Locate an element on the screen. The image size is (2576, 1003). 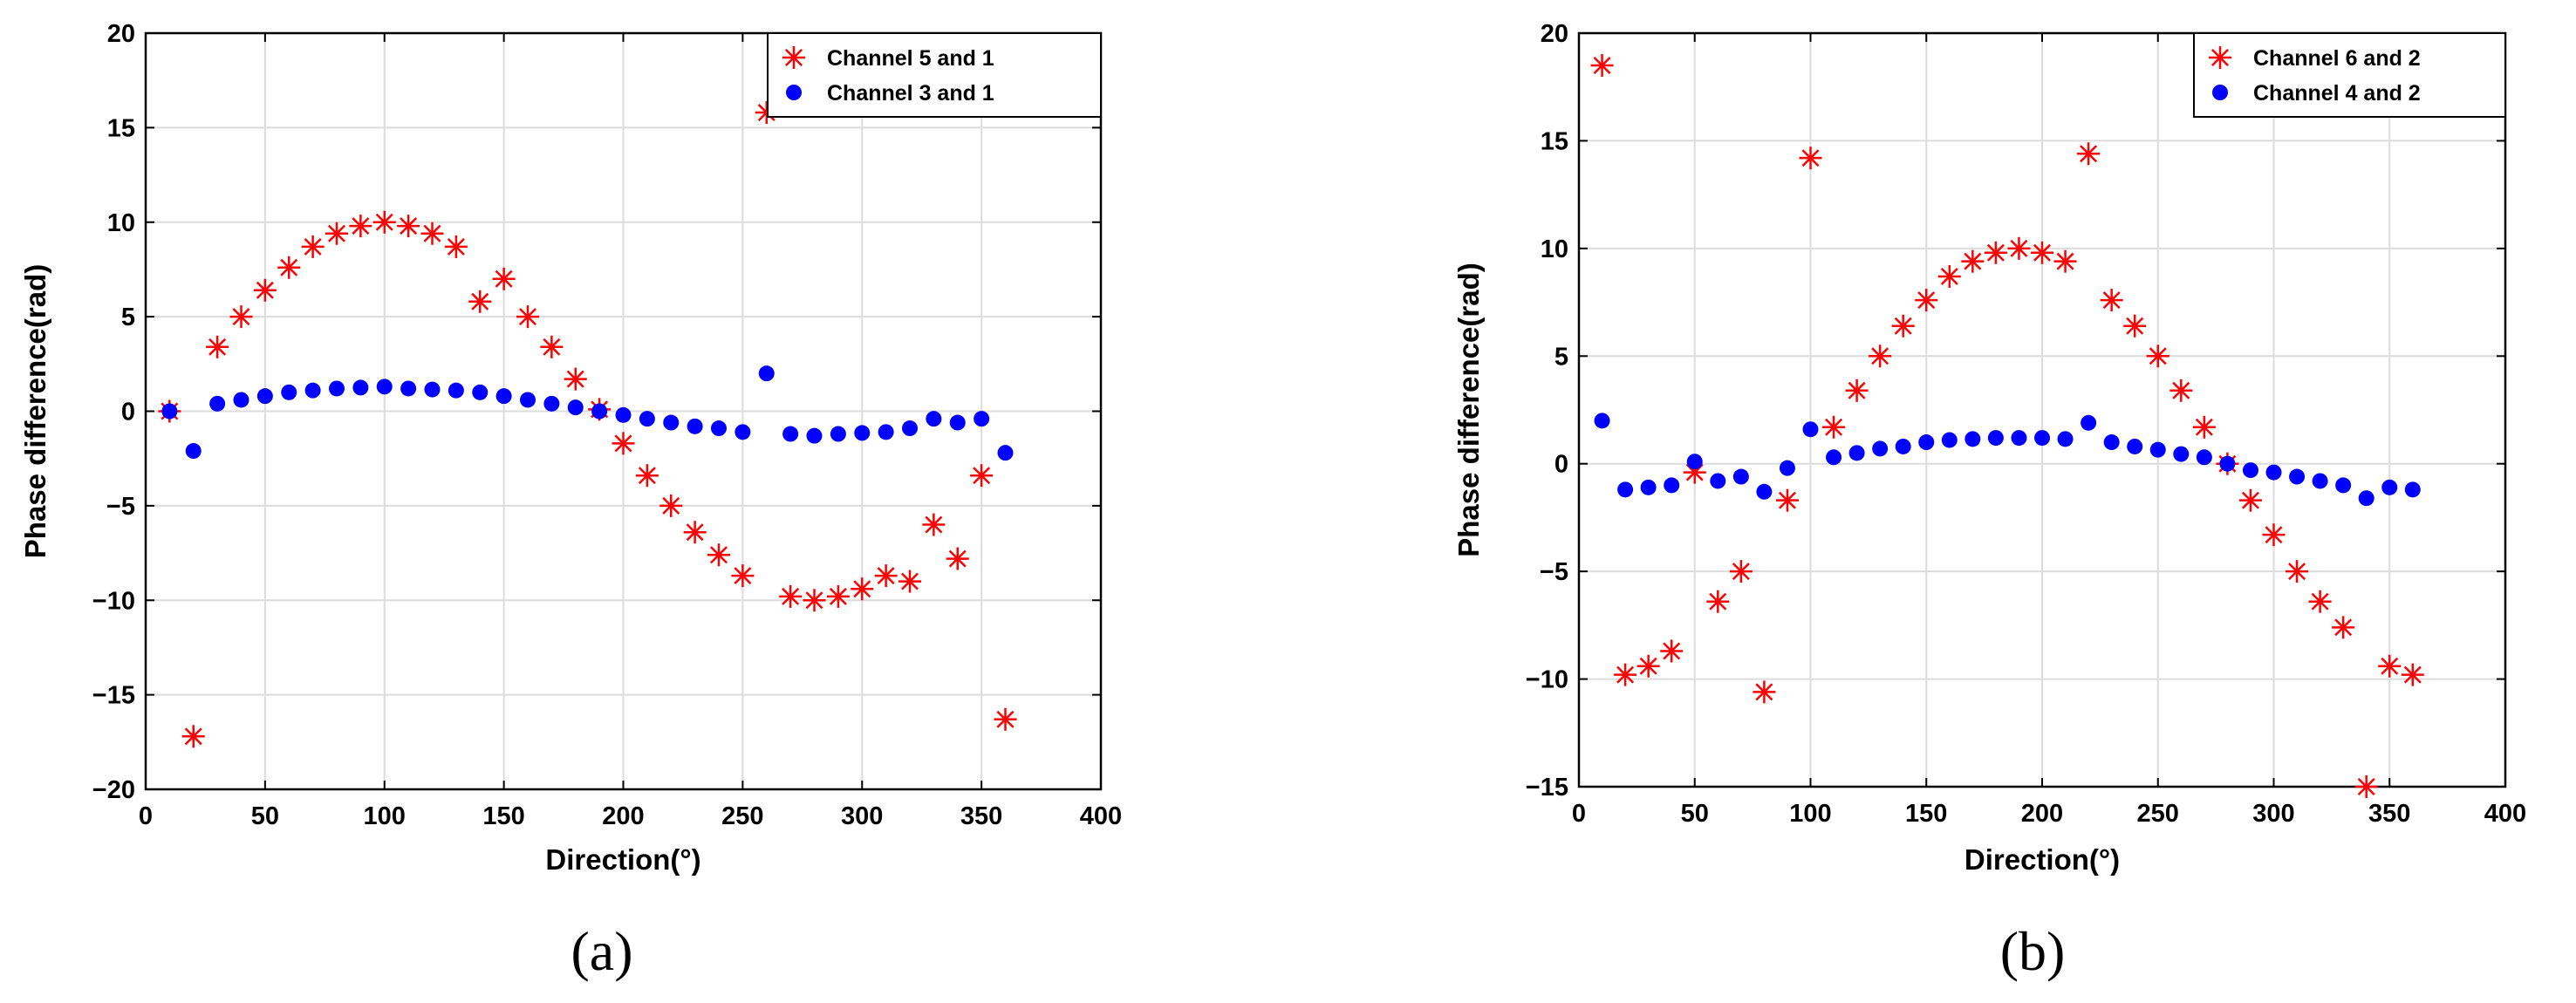
y-tick-label: −15 is located at coordinates (113, 696).